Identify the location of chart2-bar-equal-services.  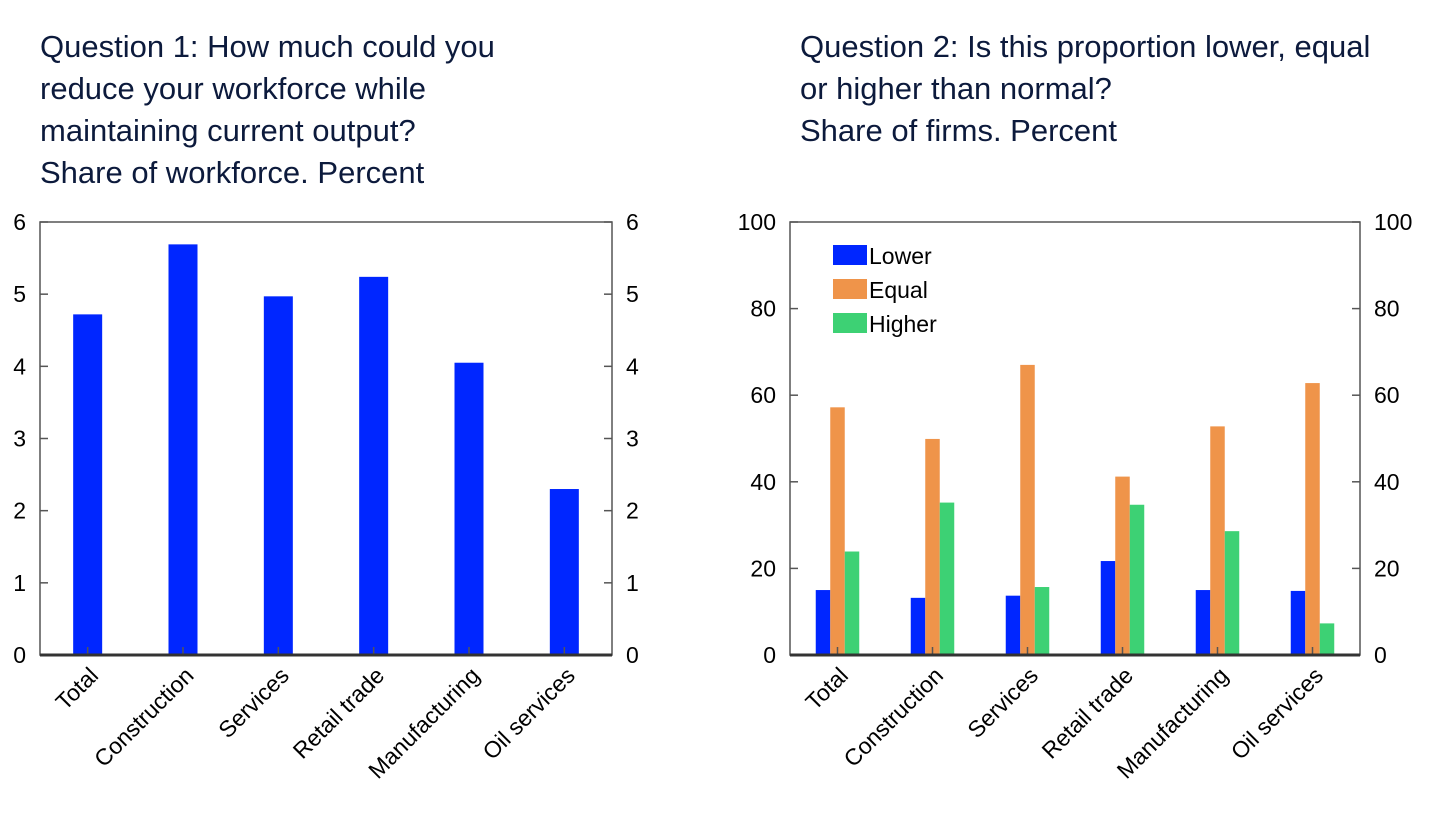
(1027, 509).